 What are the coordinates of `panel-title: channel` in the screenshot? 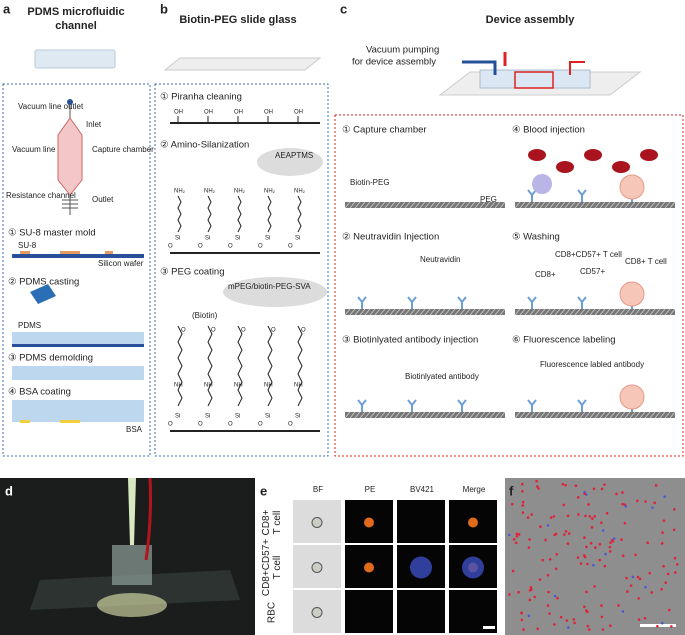 It's located at (76, 26).